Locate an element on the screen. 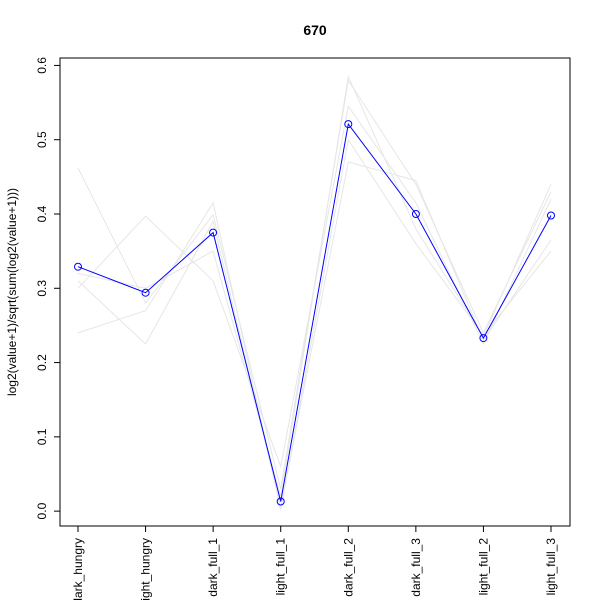  y-tick-label-0.2: 0.2 is located at coordinates (42, 362).